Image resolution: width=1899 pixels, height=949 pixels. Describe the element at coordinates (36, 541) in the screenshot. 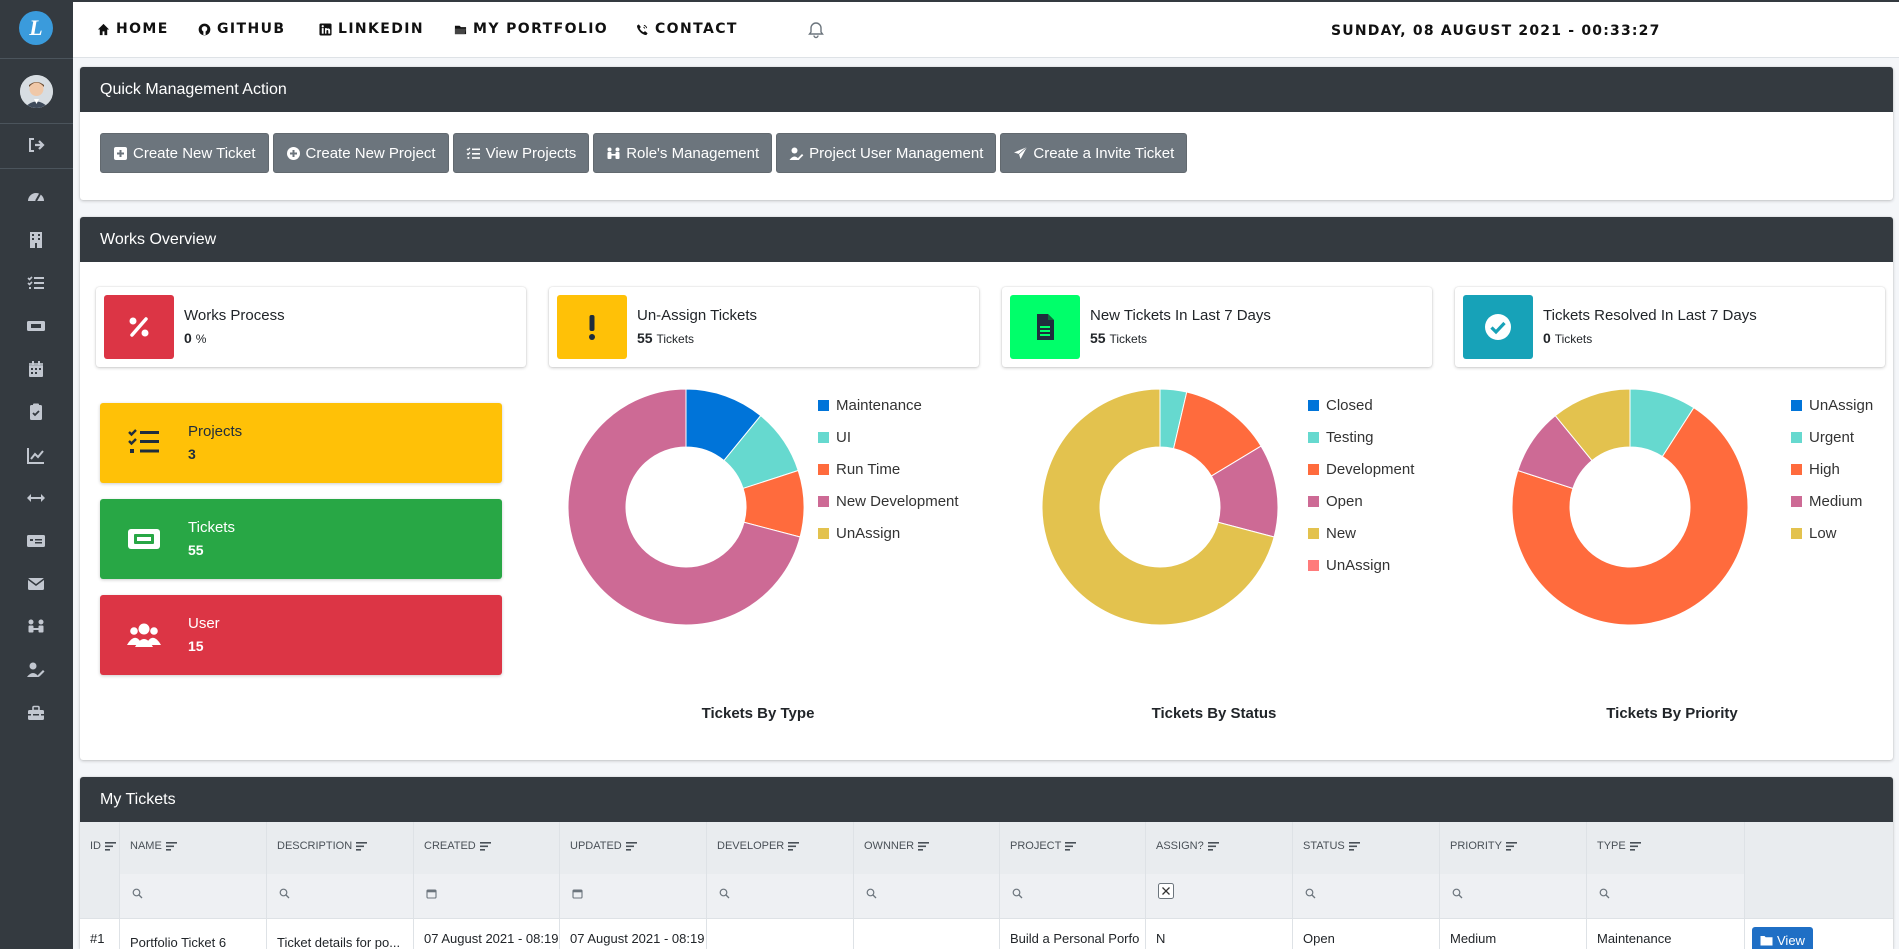

I see `money-icon` at that location.